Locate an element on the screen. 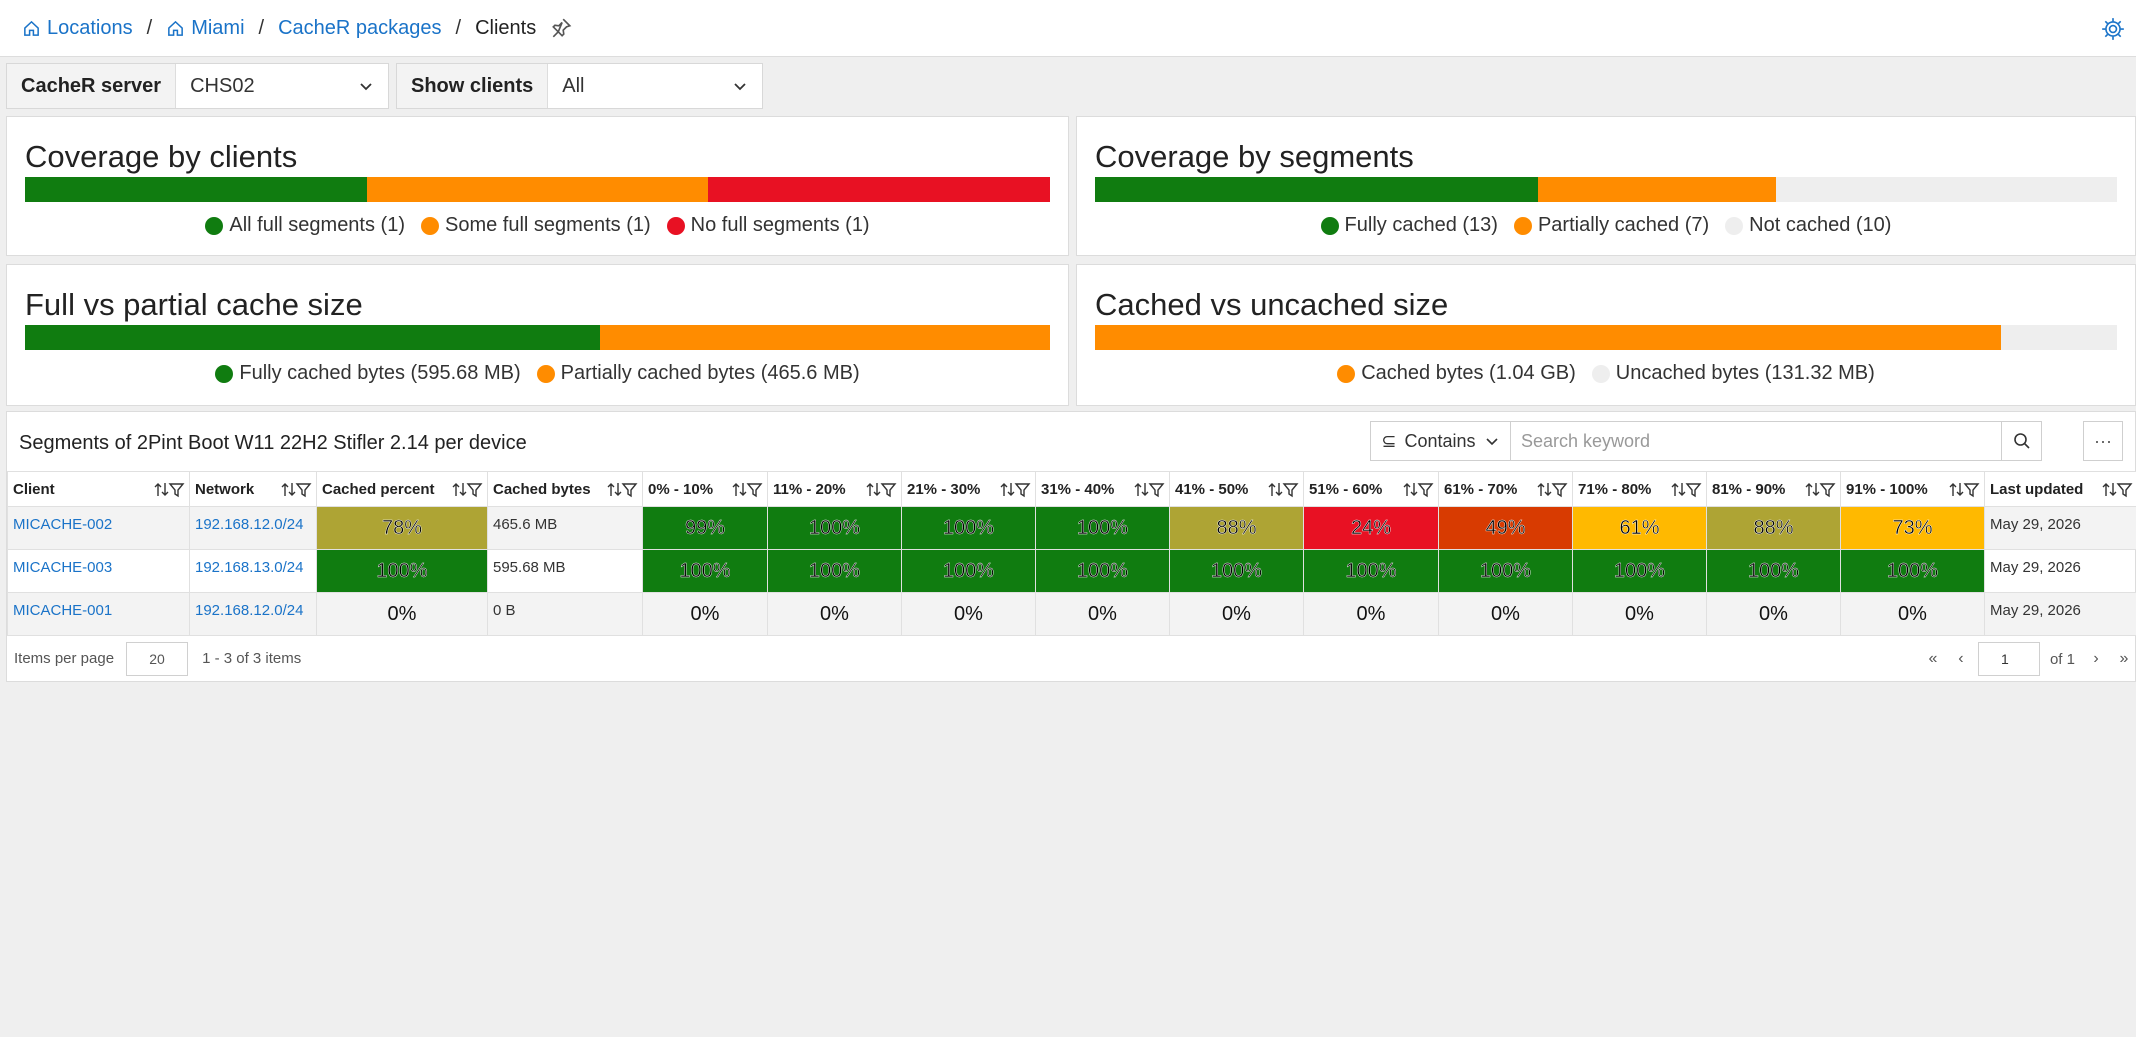 The width and height of the screenshot is (2136, 1037). legend-item: Fully cached bytes (595.68 MB) is located at coordinates (368, 373).